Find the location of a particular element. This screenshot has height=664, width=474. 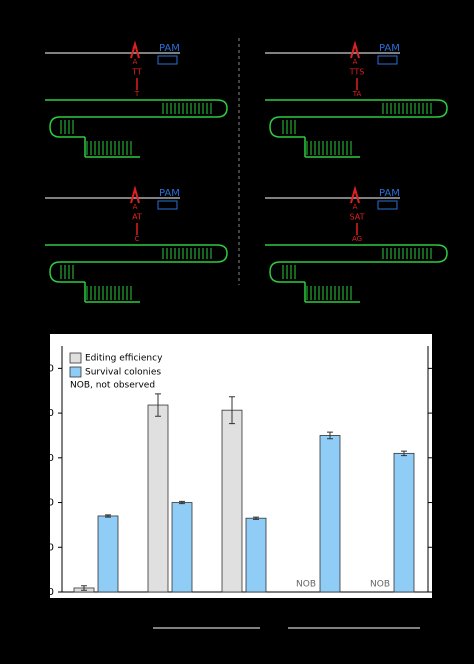

y-tick-label: 80 is located at coordinates (47, 413).